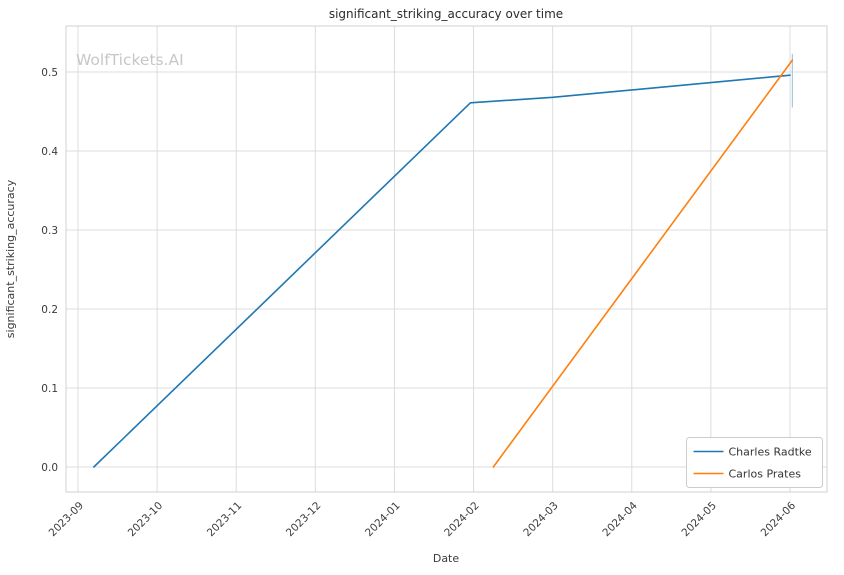 The height and width of the screenshot is (575, 844). What do you see at coordinates (304, 520) in the screenshot?
I see `x-tick-label: 2023-12` at bounding box center [304, 520].